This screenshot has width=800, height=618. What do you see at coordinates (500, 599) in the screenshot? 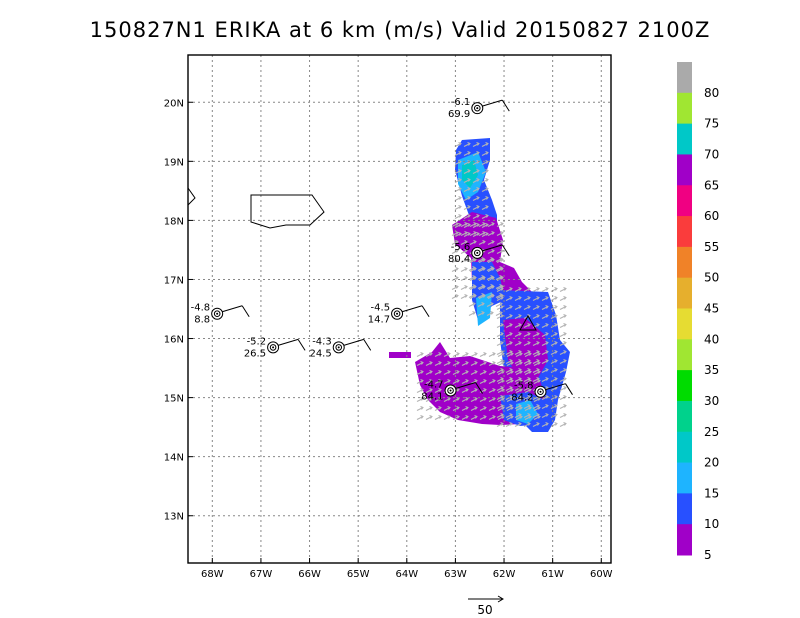
I see `reference-vector-arrowhead` at bounding box center [500, 599].